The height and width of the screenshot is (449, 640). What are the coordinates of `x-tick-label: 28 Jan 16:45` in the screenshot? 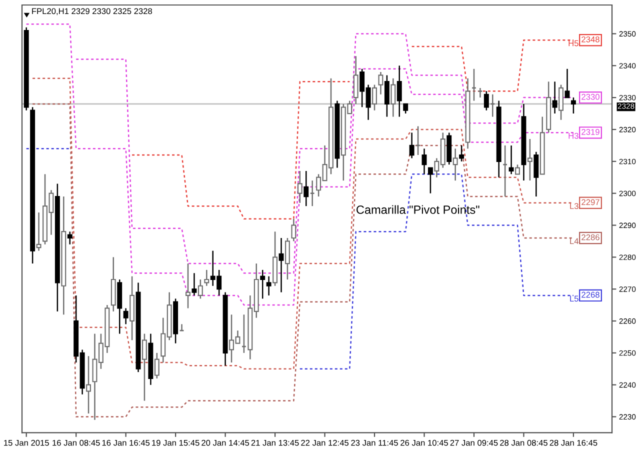 It's located at (574, 443).